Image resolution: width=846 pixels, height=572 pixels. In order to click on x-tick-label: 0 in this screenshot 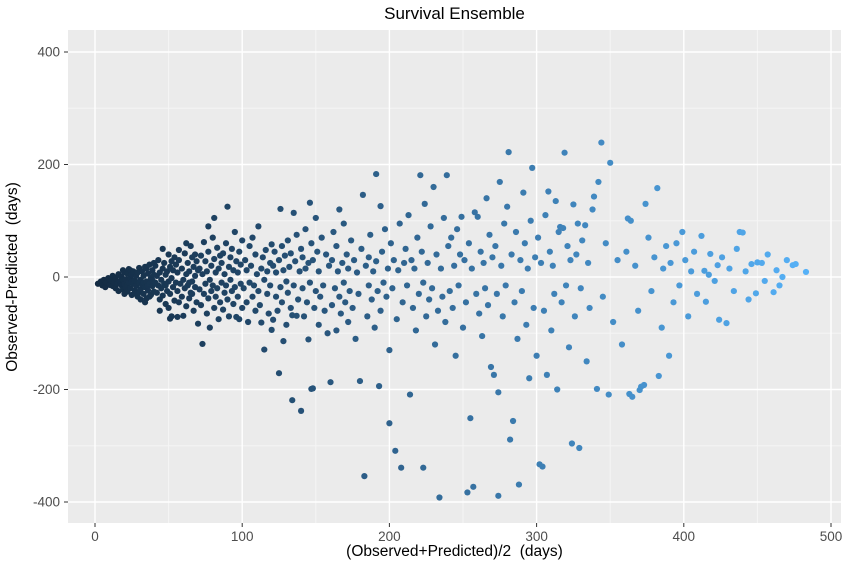, I will do `click(95, 536)`.